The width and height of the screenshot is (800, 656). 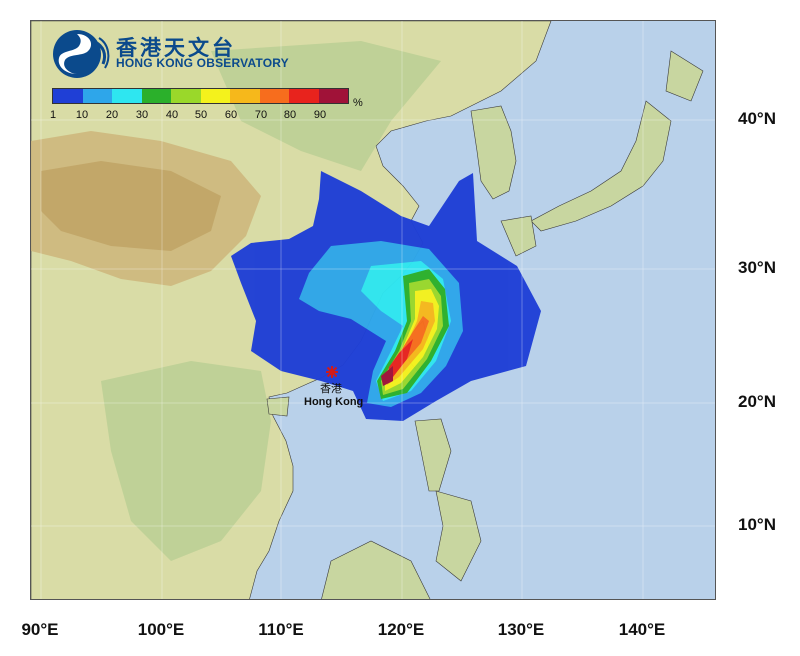 I want to click on hko-logo-icon, so click(x=81, y=54).